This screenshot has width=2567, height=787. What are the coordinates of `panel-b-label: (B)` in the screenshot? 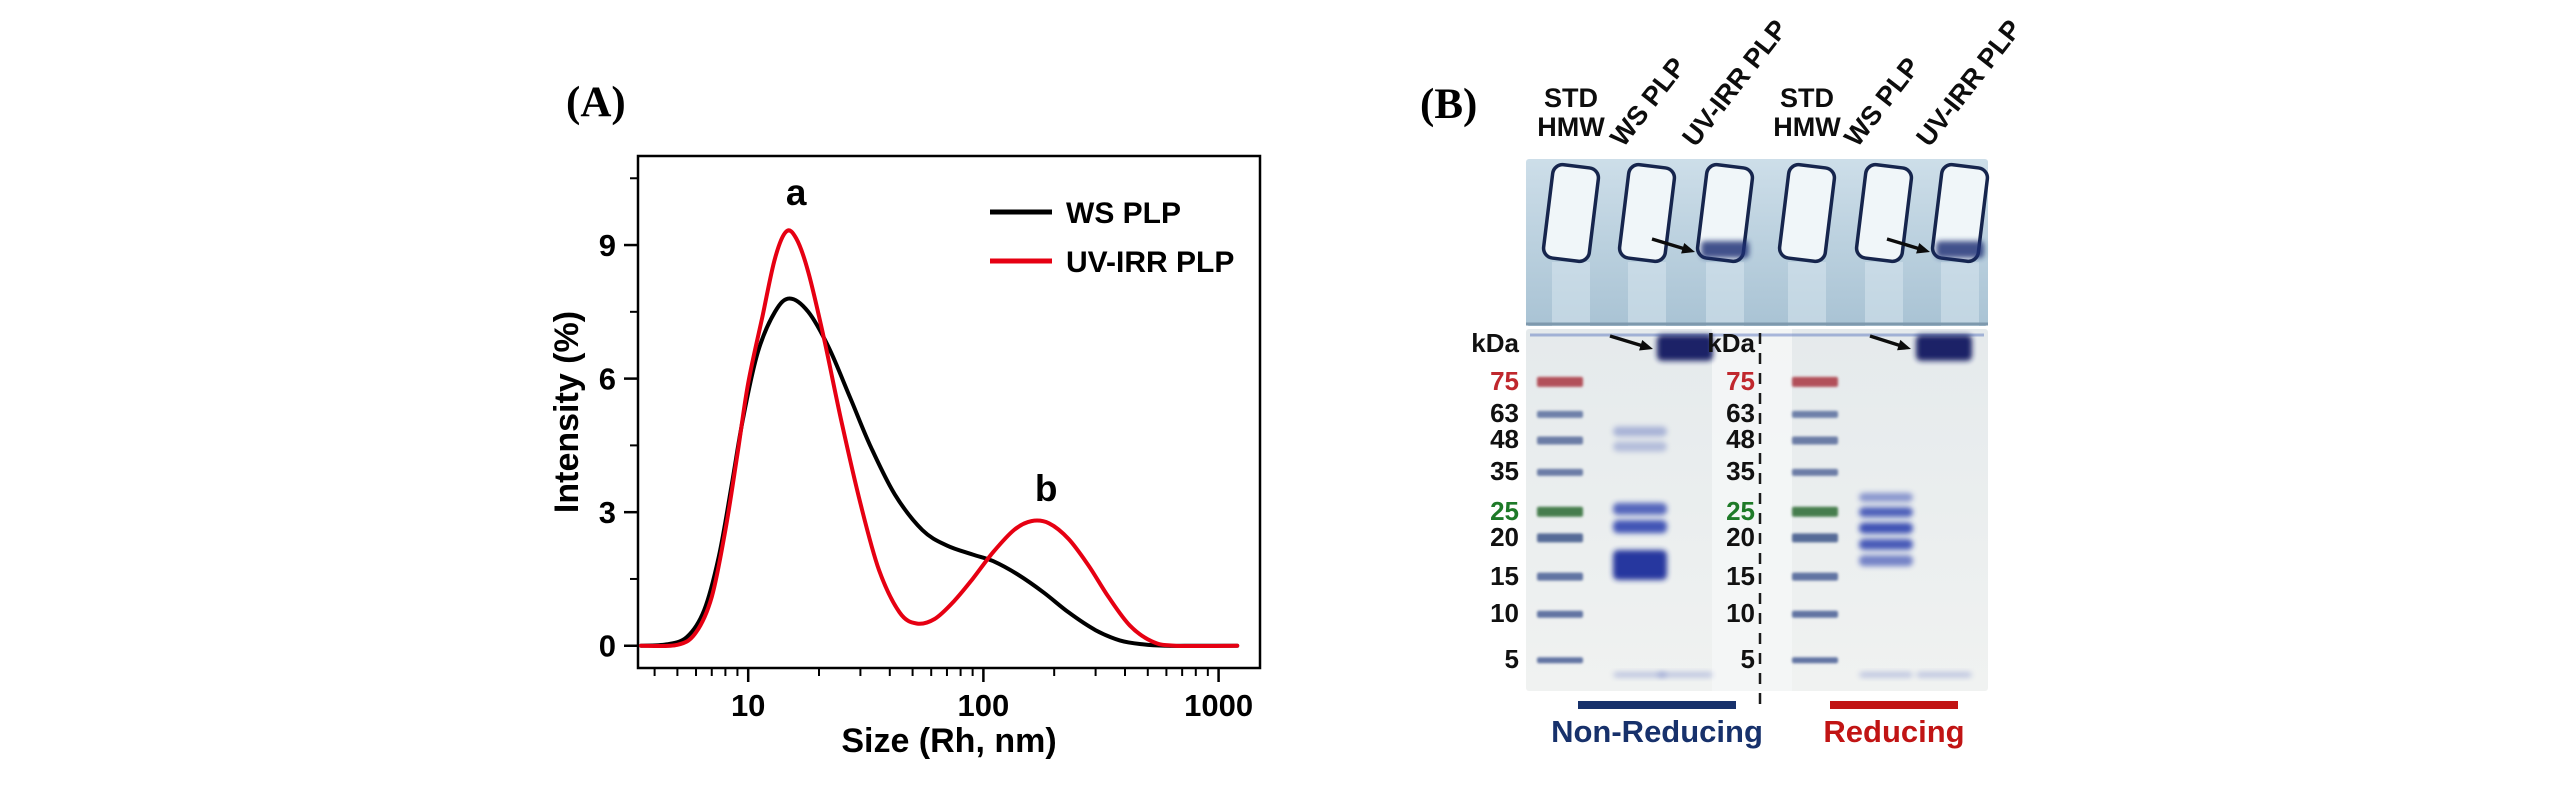 It's located at (1449, 104).